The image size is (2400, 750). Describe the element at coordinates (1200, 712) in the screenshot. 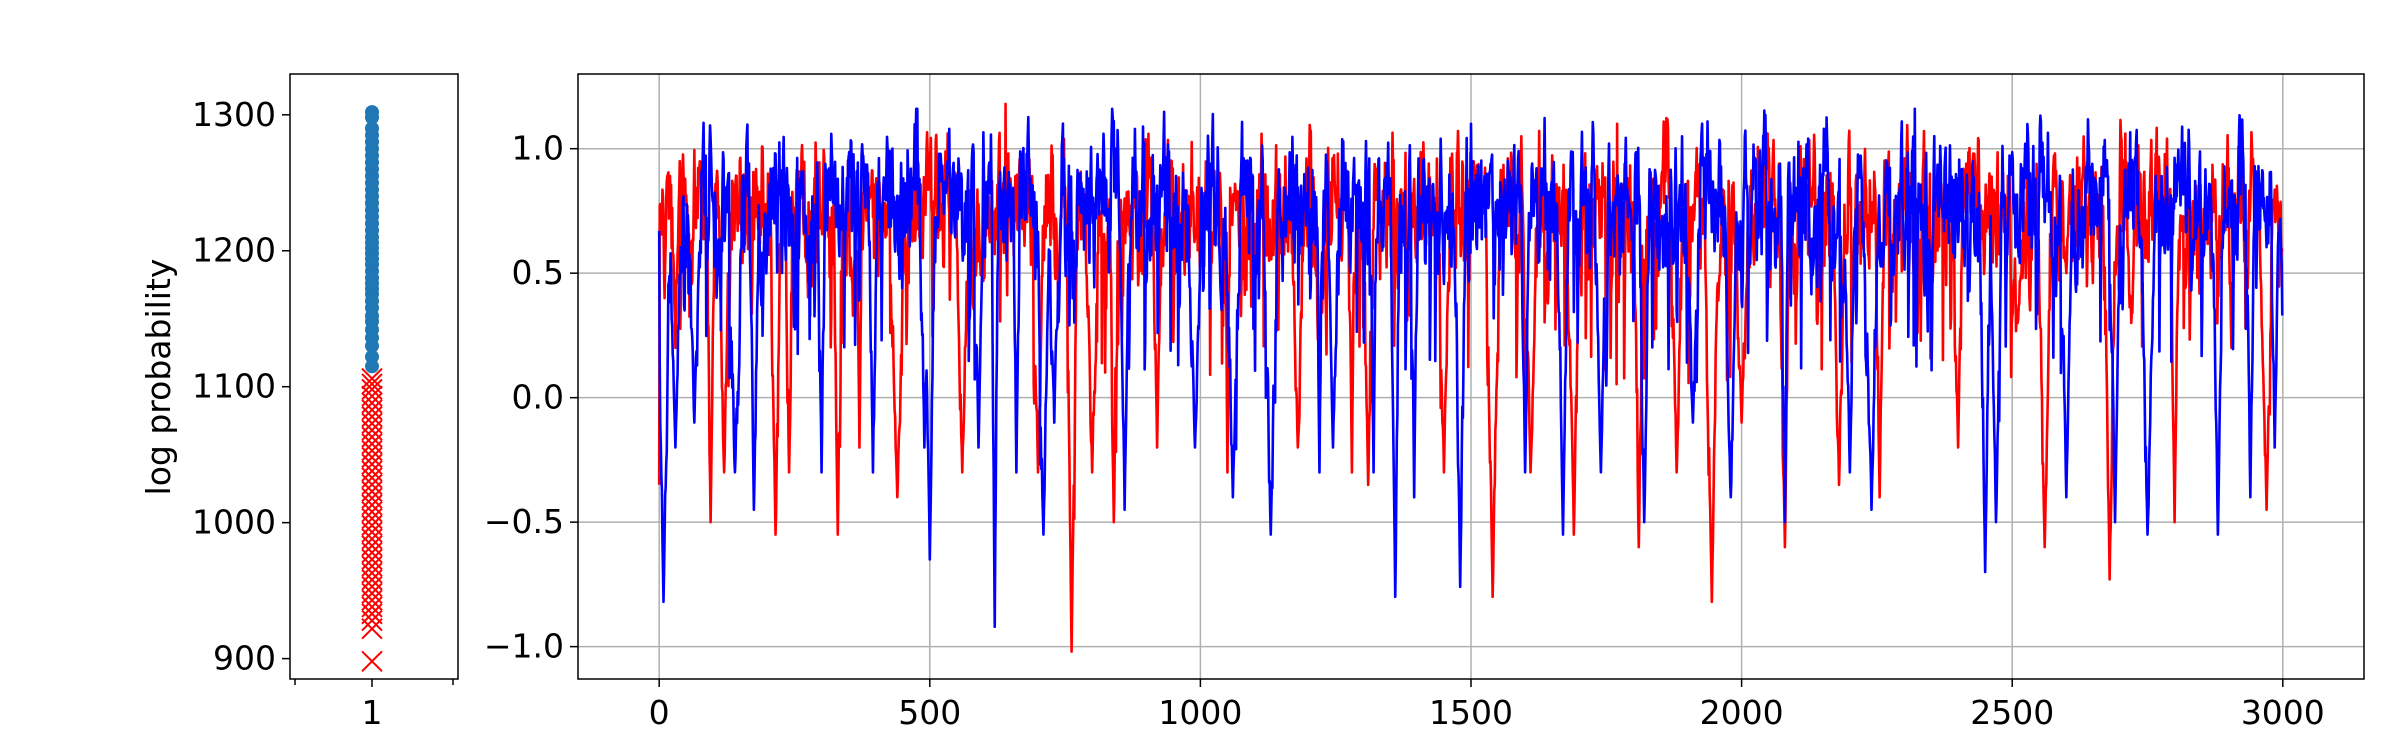

I see `right-x-tick-label: 1000` at that location.